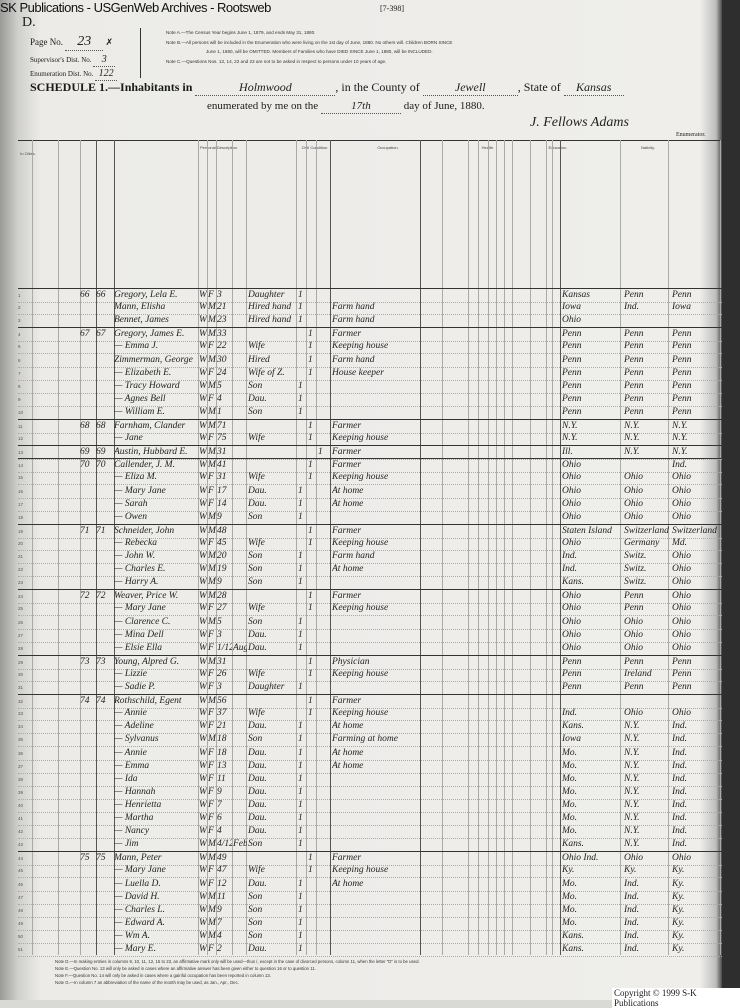 The image size is (740, 1008). Describe the element at coordinates (21, 674) in the screenshot. I see `row-number: 30` at that location.